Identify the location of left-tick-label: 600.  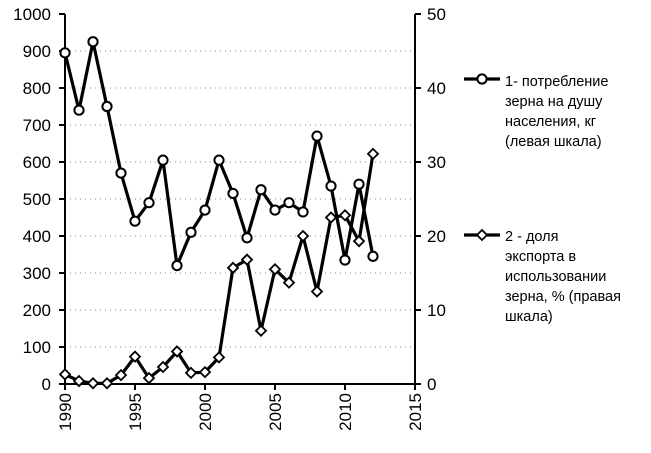
(37, 162).